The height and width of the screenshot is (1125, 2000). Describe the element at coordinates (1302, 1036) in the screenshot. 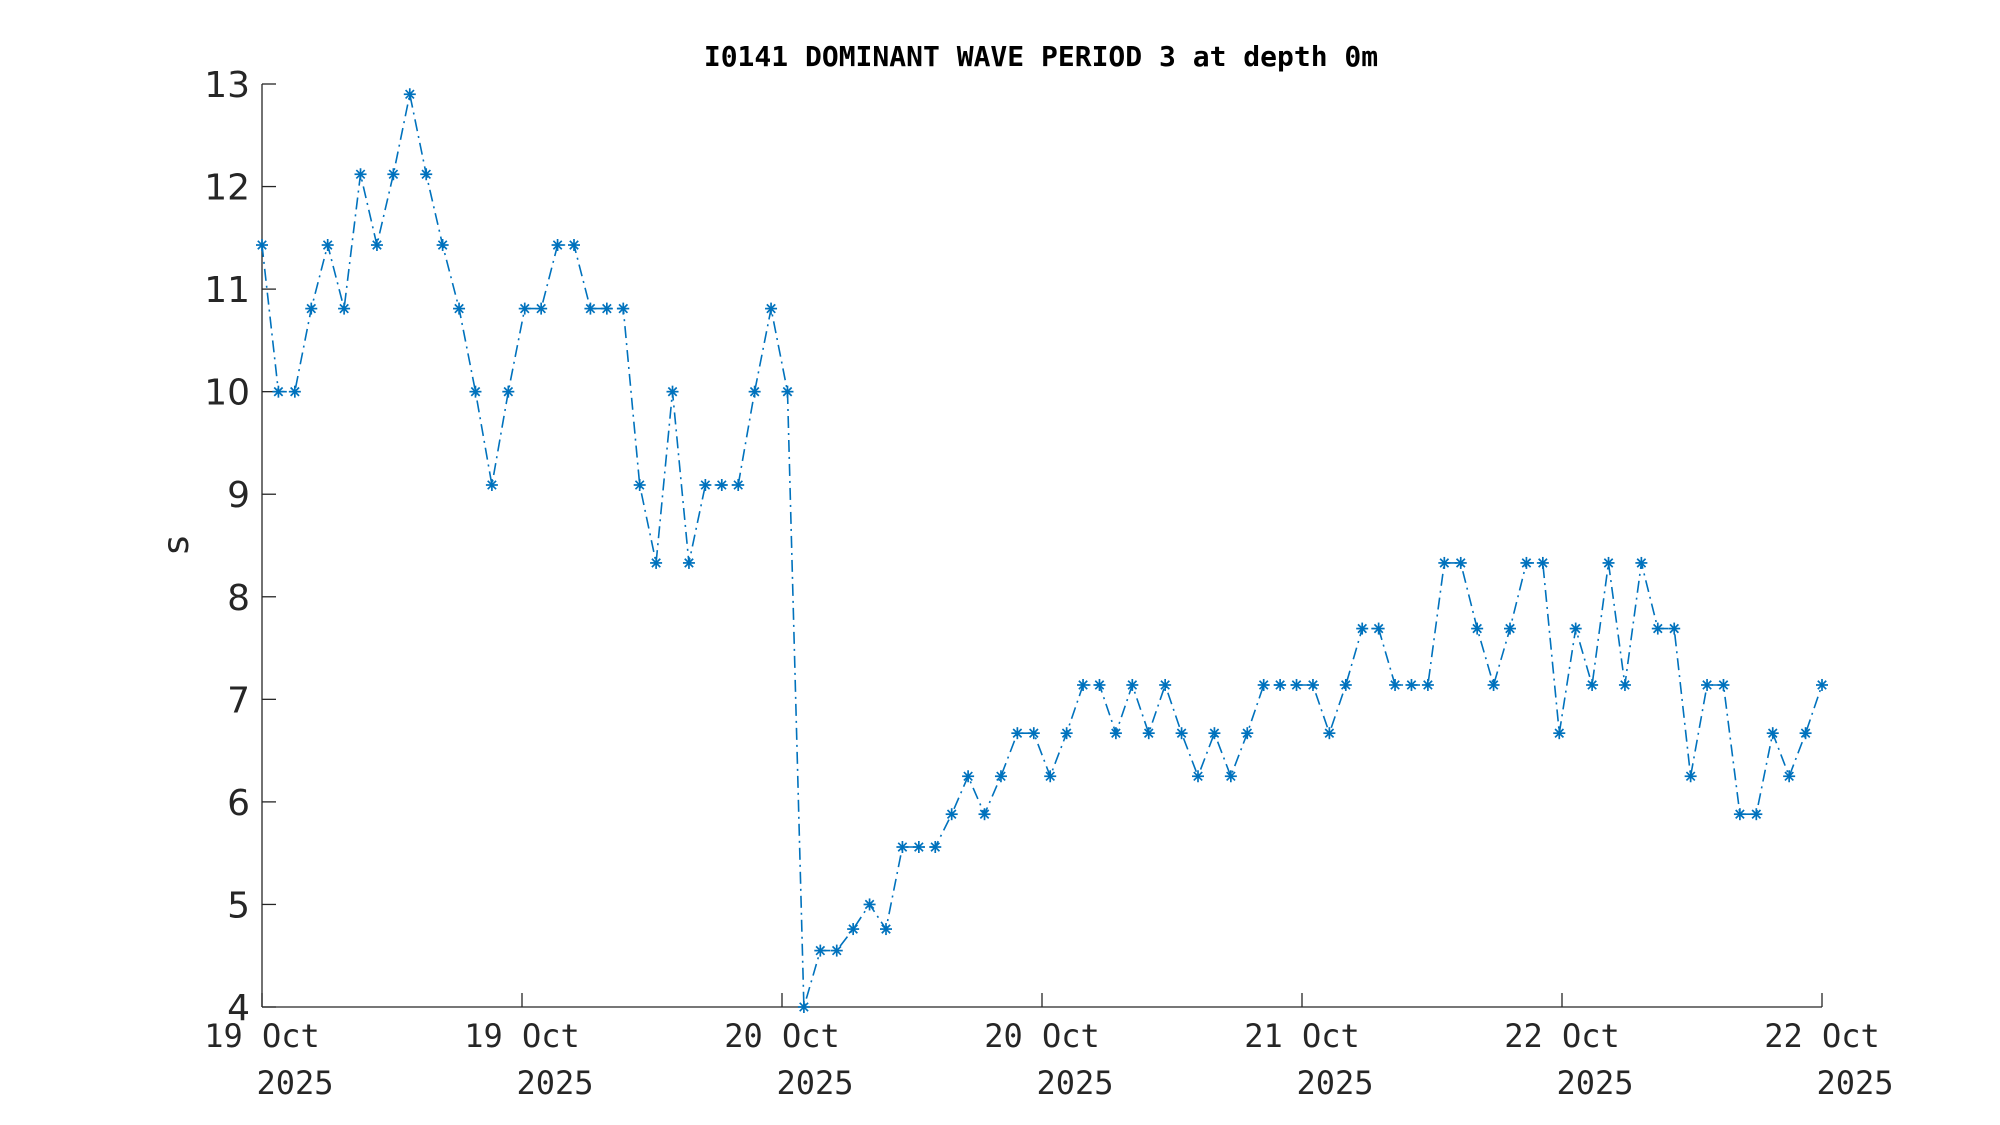

I see `x-tick-label-day: 21 Oct` at that location.